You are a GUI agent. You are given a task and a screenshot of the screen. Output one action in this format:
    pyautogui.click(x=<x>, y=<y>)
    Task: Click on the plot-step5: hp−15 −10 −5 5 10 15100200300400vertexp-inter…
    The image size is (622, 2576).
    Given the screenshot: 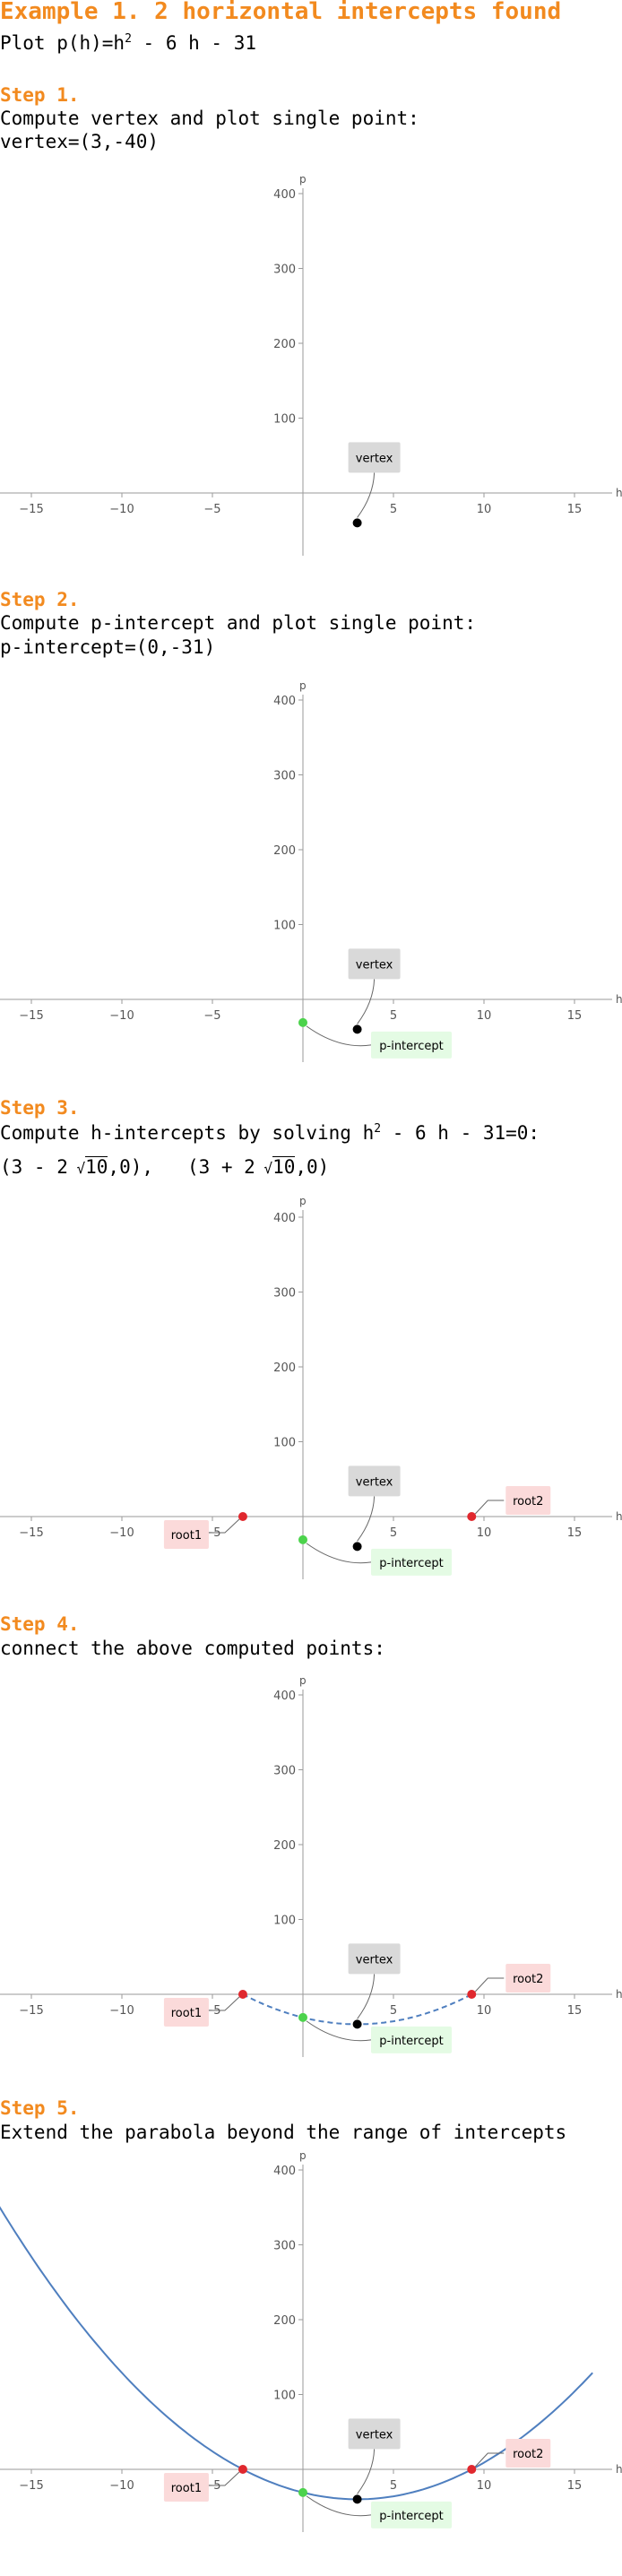 What is the action you would take?
    pyautogui.click(x=311, y=2340)
    